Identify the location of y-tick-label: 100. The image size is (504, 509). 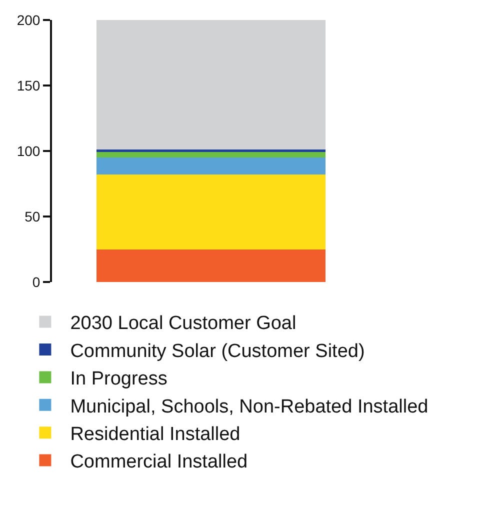
(28, 150).